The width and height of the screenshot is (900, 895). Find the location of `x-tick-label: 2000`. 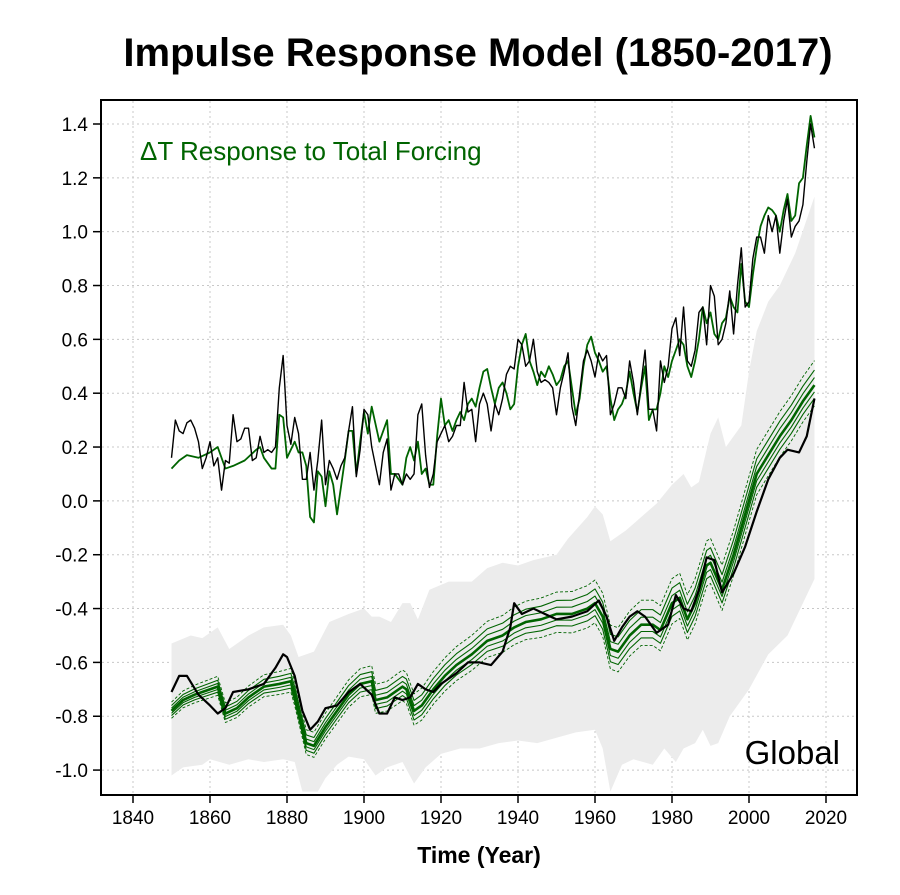

x-tick-label: 2000 is located at coordinates (749, 818).